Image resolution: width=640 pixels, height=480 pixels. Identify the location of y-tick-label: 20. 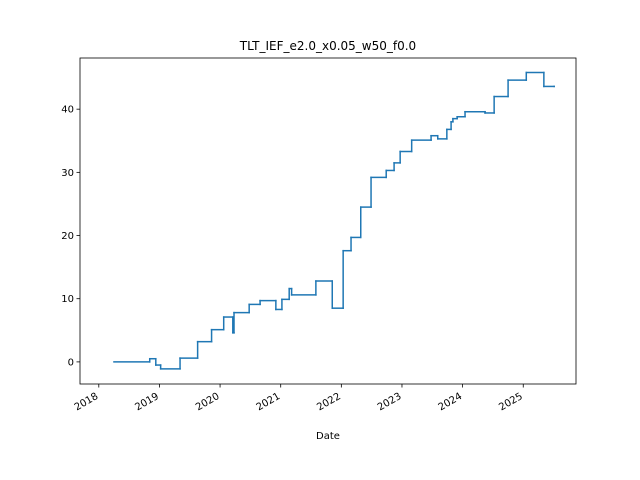
(67, 236).